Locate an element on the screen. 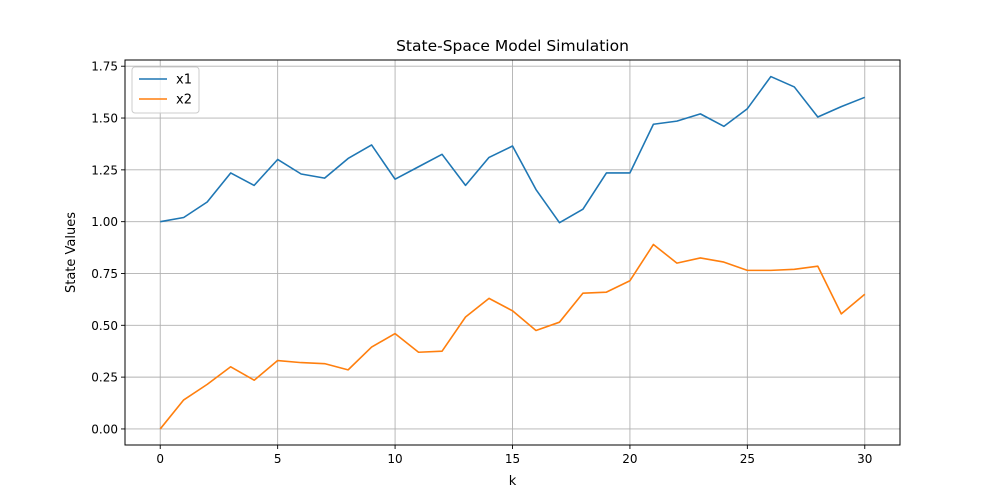 This screenshot has width=1000, height=500. legend-label-x2: x2 is located at coordinates (184, 100).